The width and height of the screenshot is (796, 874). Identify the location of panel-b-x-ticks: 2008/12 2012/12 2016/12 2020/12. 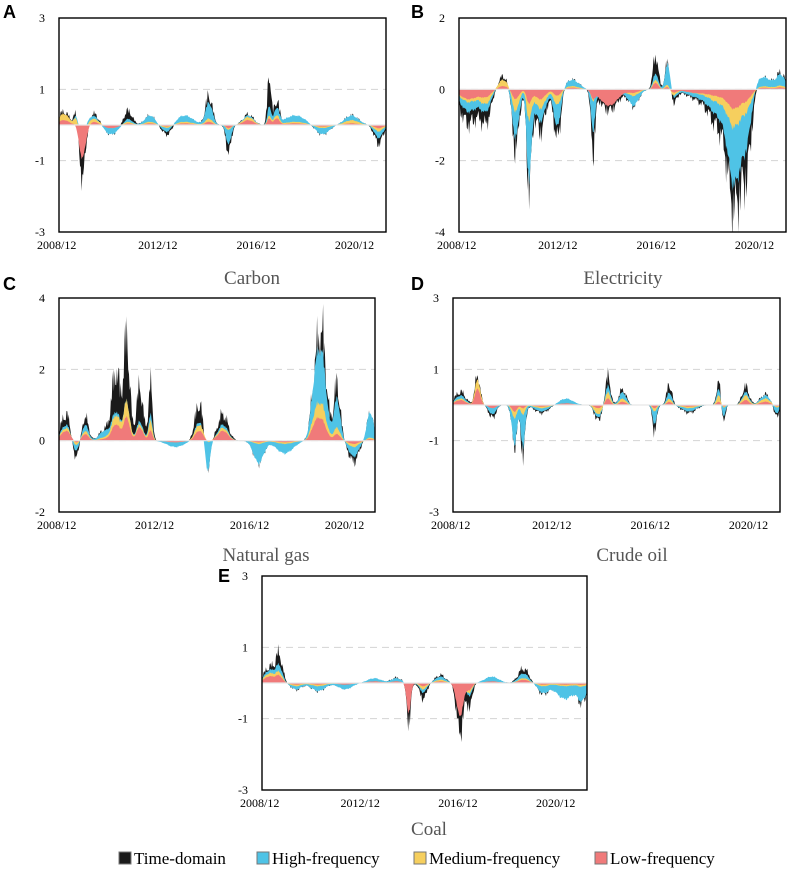
(605, 245).